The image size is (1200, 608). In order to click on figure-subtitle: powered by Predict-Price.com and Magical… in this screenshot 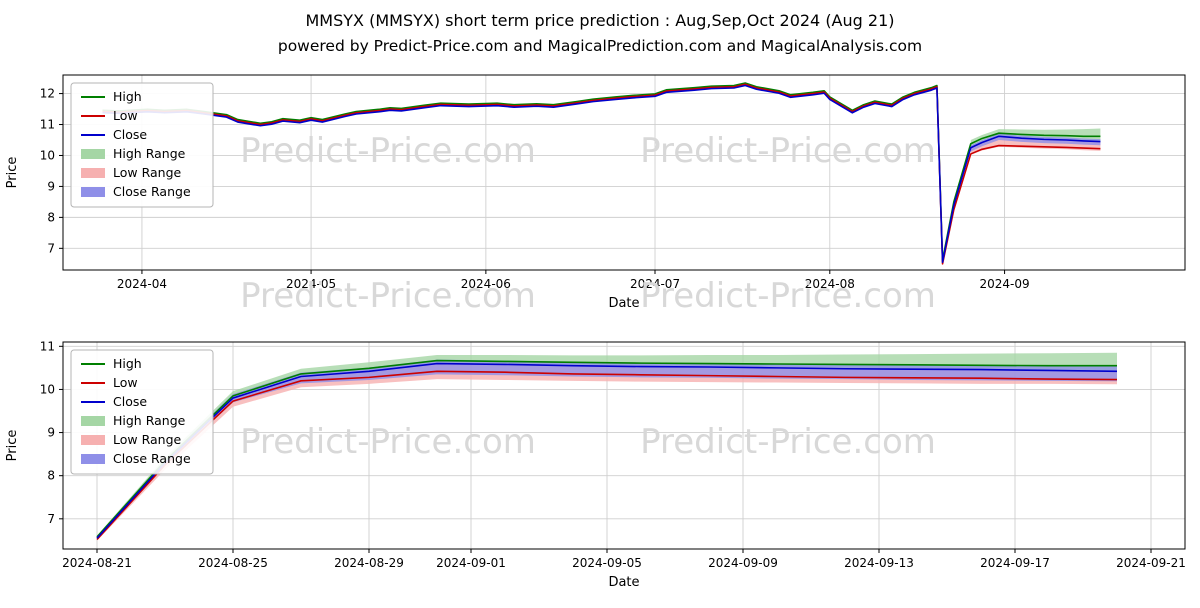, I will do `click(600, 46)`.